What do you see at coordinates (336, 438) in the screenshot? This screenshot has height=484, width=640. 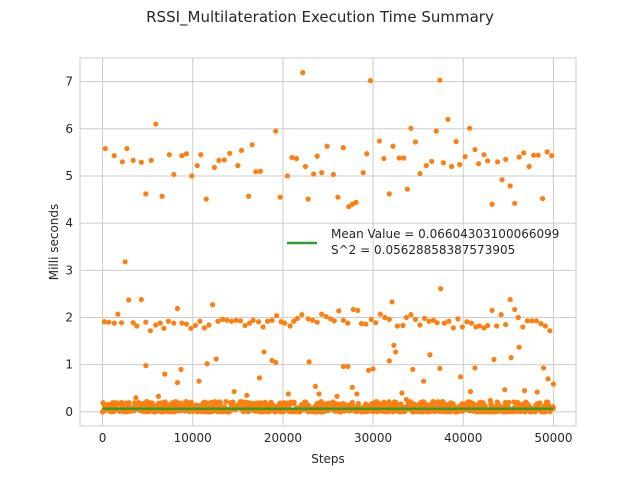 I see `x-tick-labels: 0 10000 20000 30000 40000 50000` at bounding box center [336, 438].